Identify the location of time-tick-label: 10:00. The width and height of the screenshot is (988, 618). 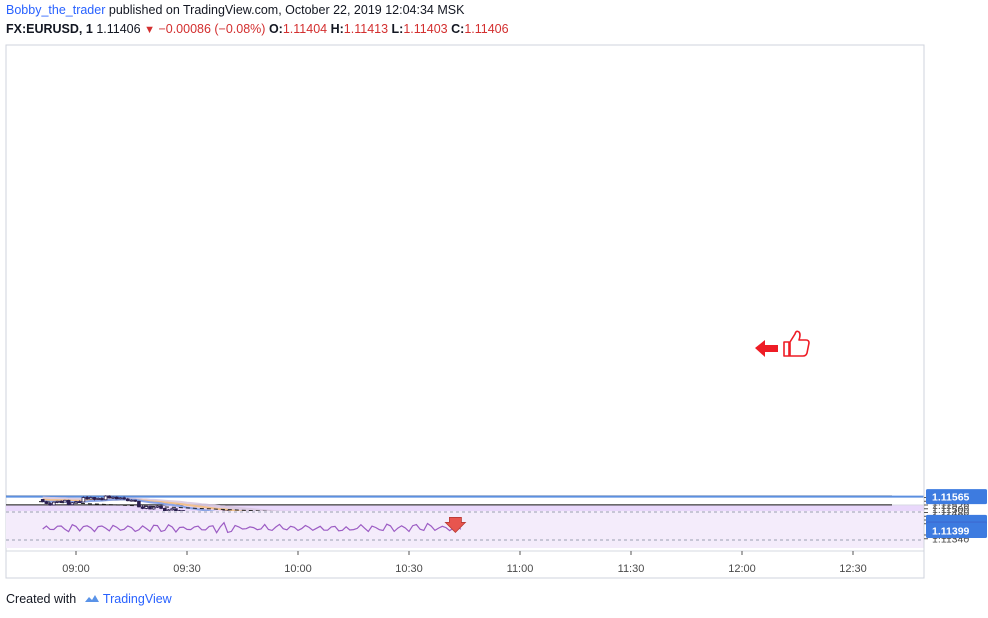
(298, 569).